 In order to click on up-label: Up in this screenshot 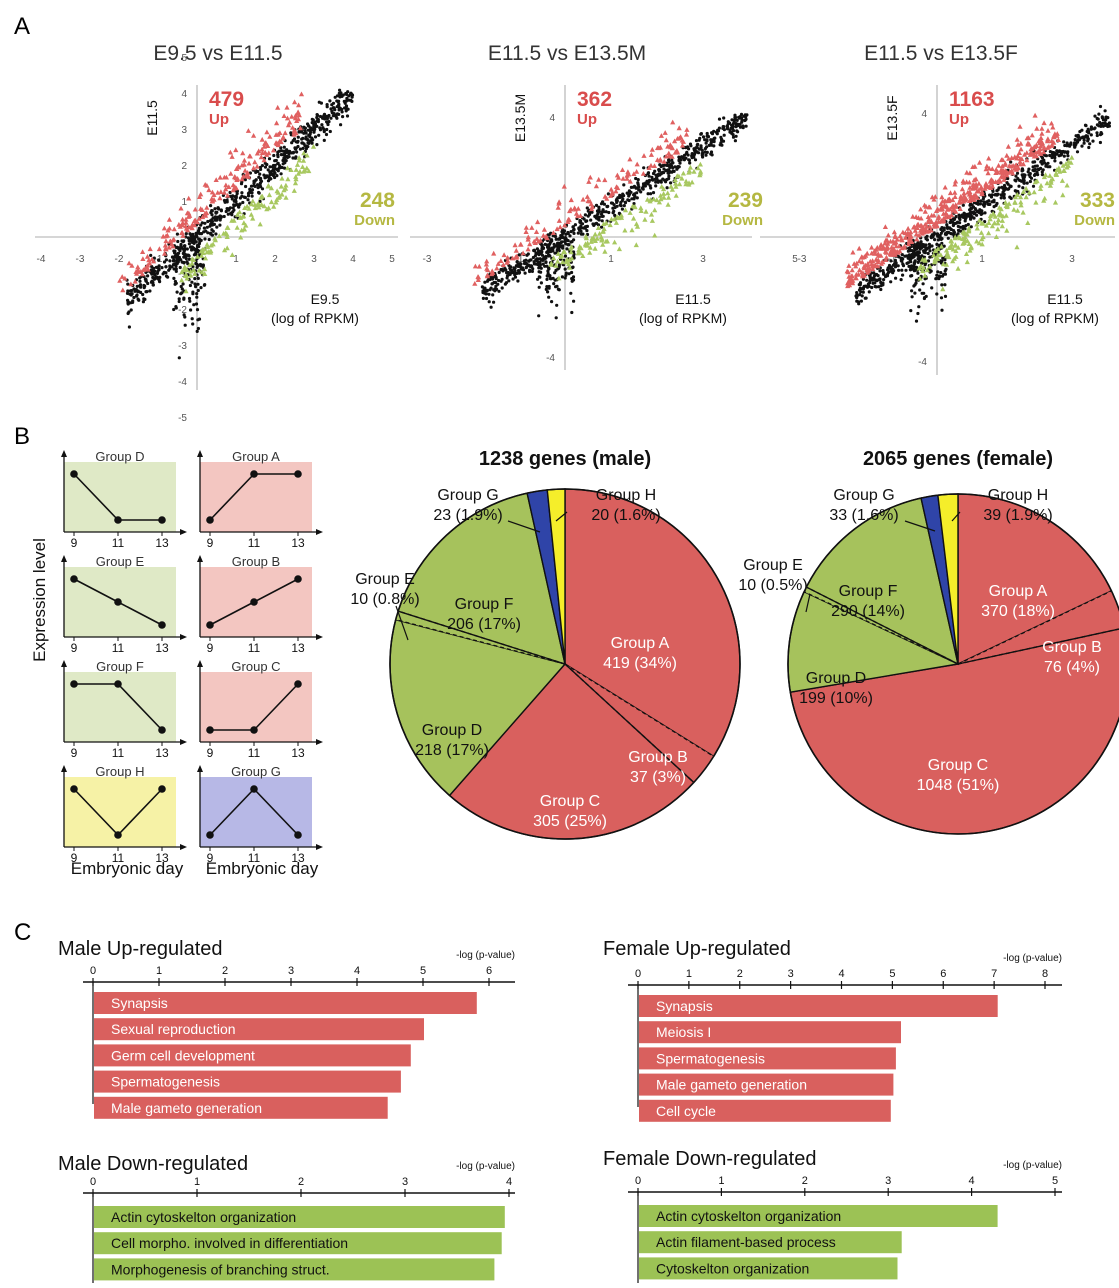, I will do `click(587, 119)`.